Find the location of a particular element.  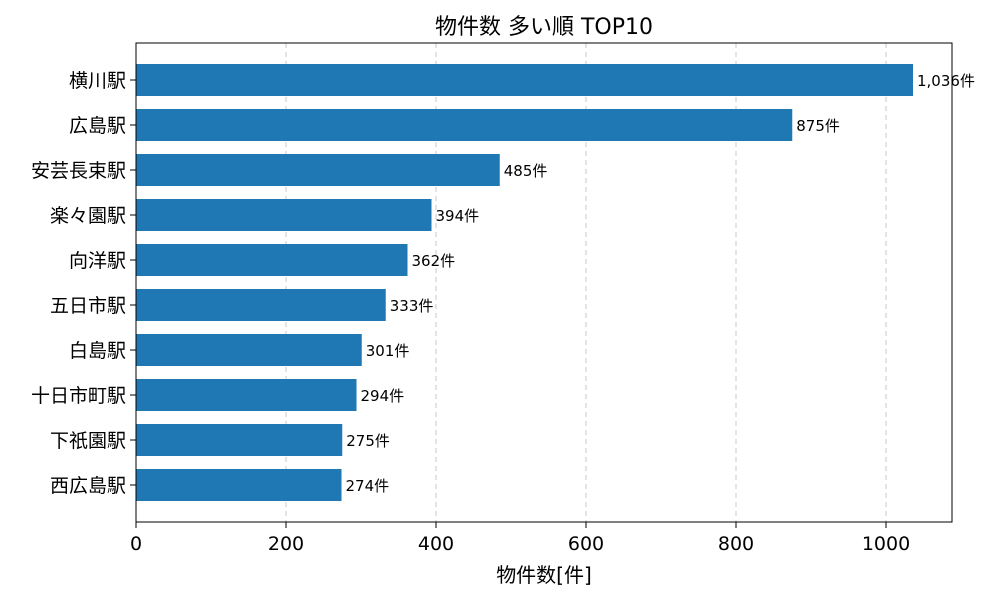

x-tick-label: 200 is located at coordinates (286, 544).